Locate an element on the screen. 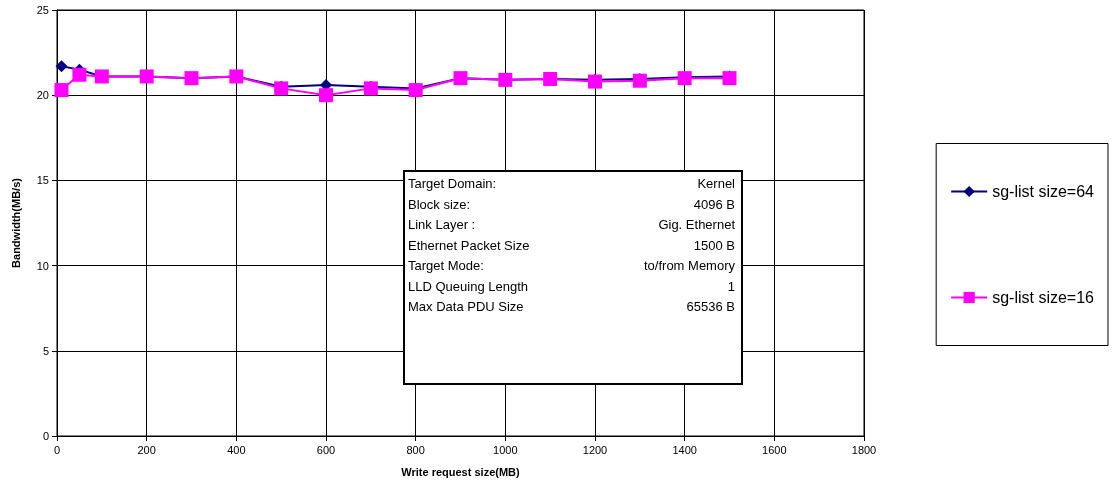 This screenshot has width=1112, height=489. y-tick-label: 0 is located at coordinates (45, 436).